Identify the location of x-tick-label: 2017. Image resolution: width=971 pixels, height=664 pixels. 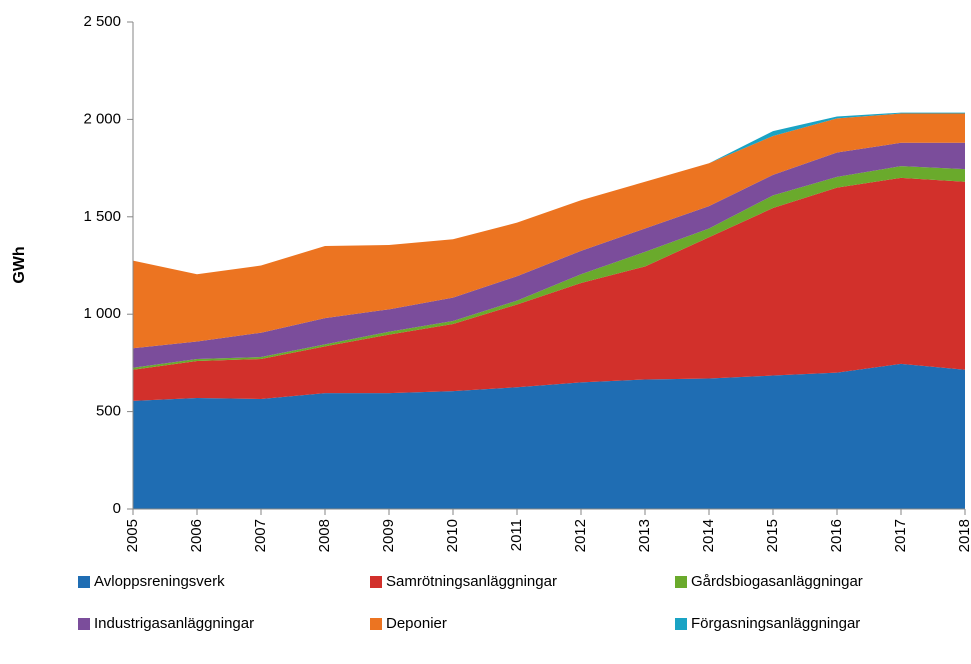
(900, 535).